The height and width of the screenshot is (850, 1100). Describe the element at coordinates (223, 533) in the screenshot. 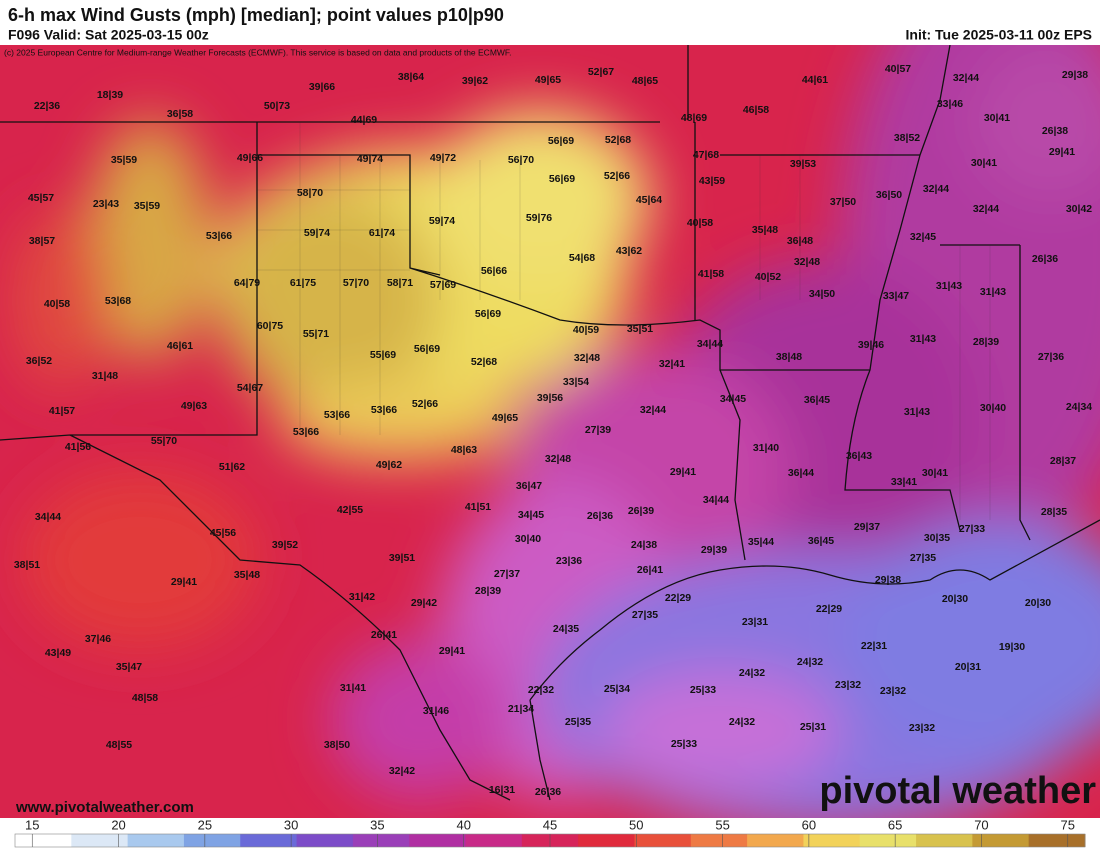

I see `point-value: 45|56` at that location.